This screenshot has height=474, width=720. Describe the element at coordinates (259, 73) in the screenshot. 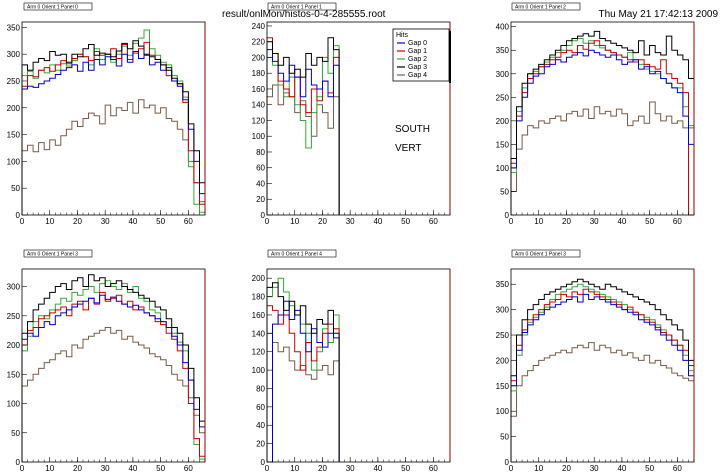

I see `y-tick-label: 180` at that location.